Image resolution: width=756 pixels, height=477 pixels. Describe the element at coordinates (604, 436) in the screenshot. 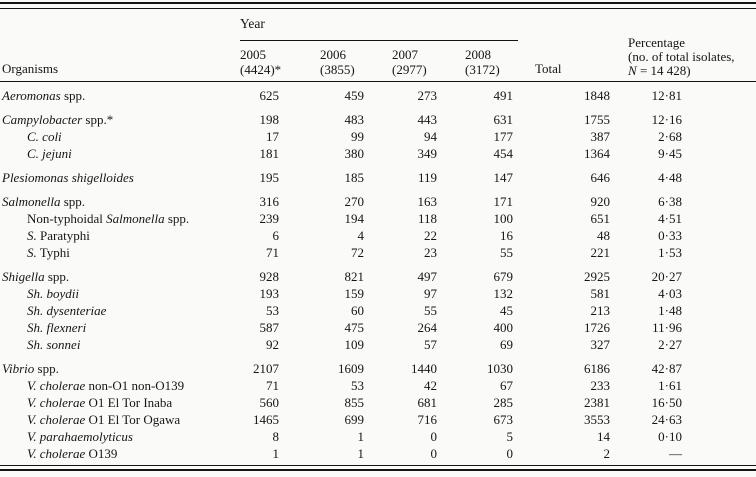

I see `cell-total: 14` at that location.